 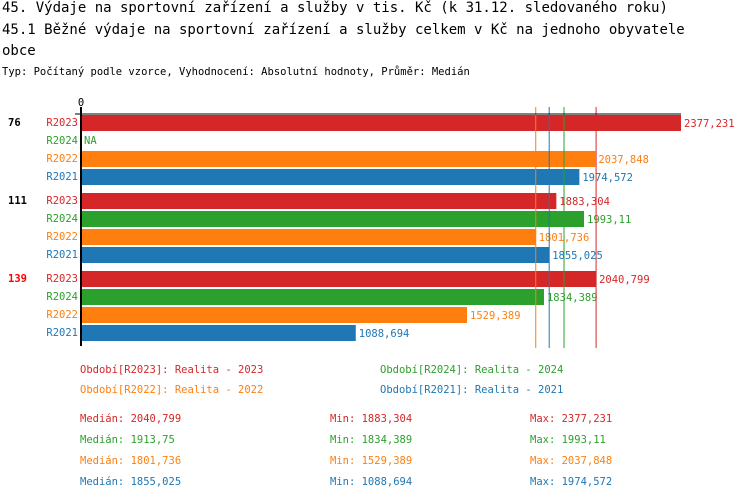 I want to click on data-label: 1993,11, so click(x=609, y=220).